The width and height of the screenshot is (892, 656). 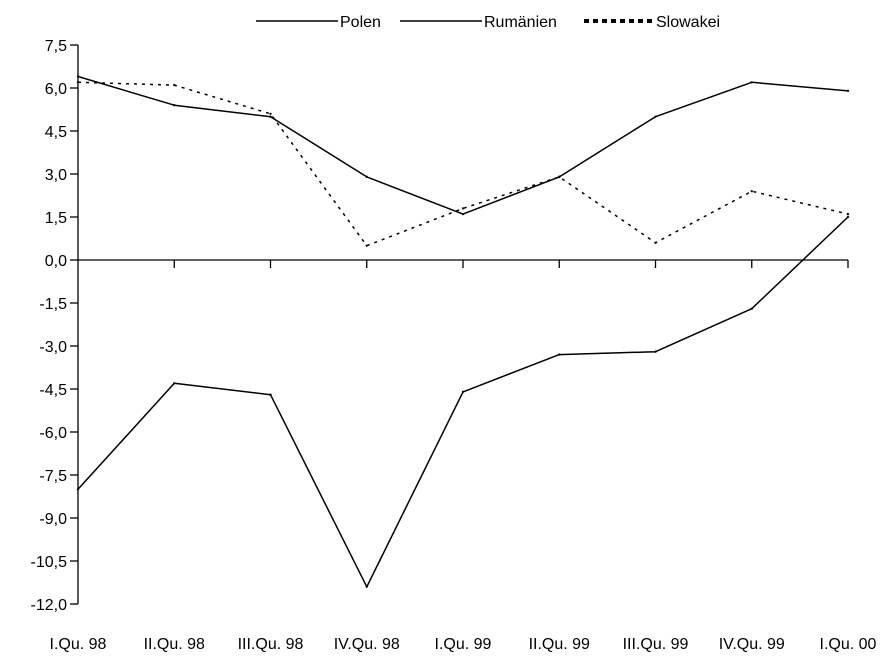 I want to click on y-tick-label: -9,0, so click(x=53, y=519).